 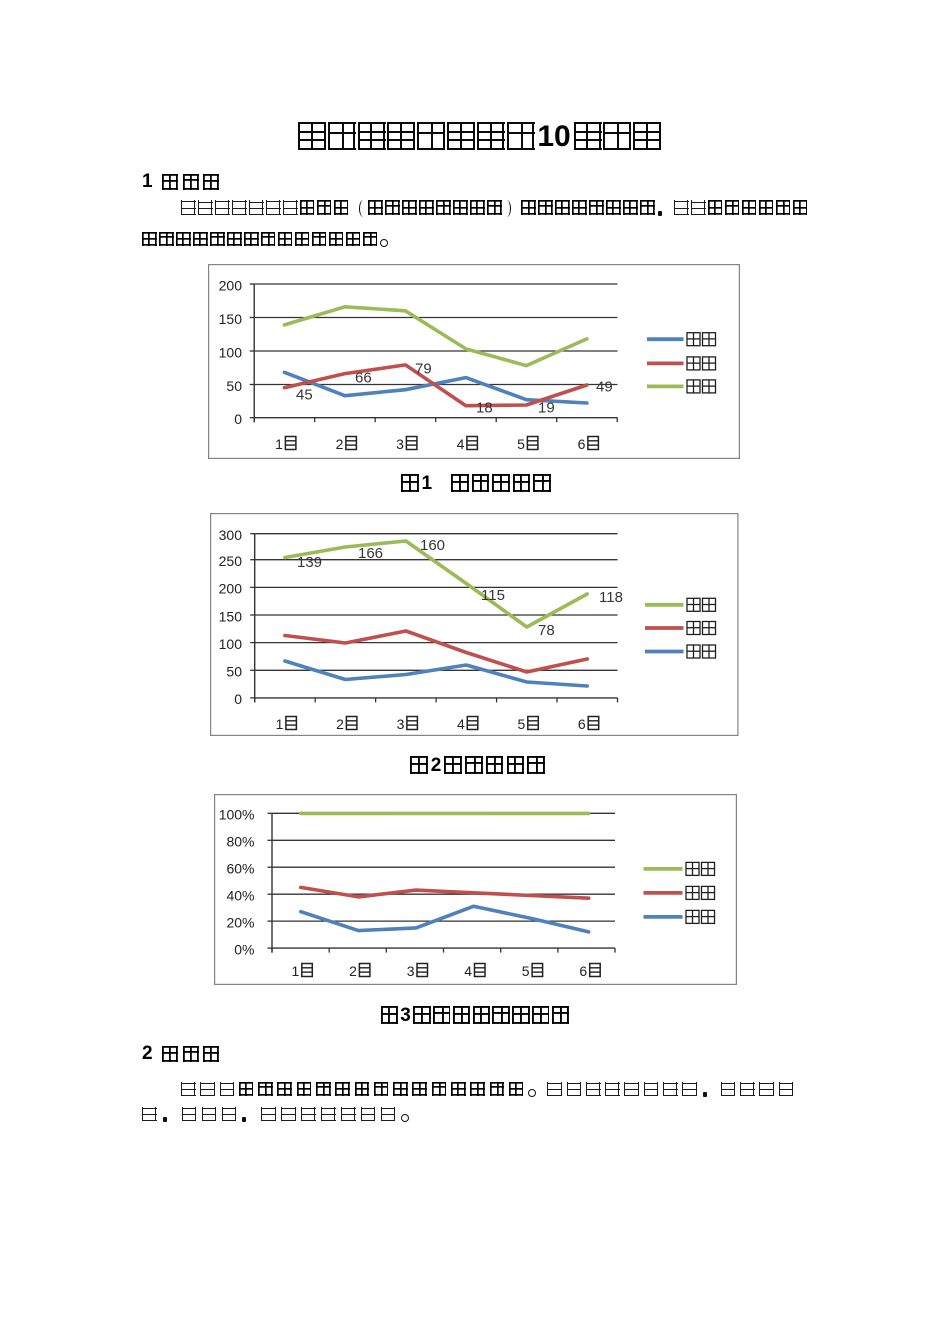 I want to click on svg-text: 19, so click(x=546, y=407).